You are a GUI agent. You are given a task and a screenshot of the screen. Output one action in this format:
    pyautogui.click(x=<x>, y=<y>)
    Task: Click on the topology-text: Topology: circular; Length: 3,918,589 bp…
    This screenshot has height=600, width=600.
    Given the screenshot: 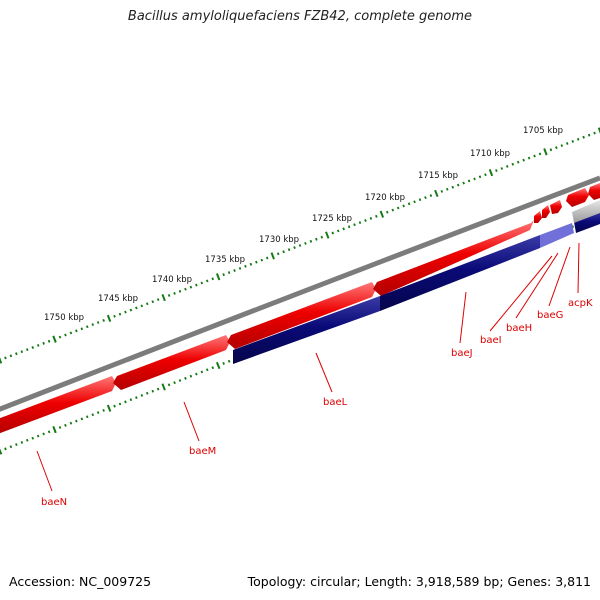 What is the action you would take?
    pyautogui.click(x=419, y=581)
    